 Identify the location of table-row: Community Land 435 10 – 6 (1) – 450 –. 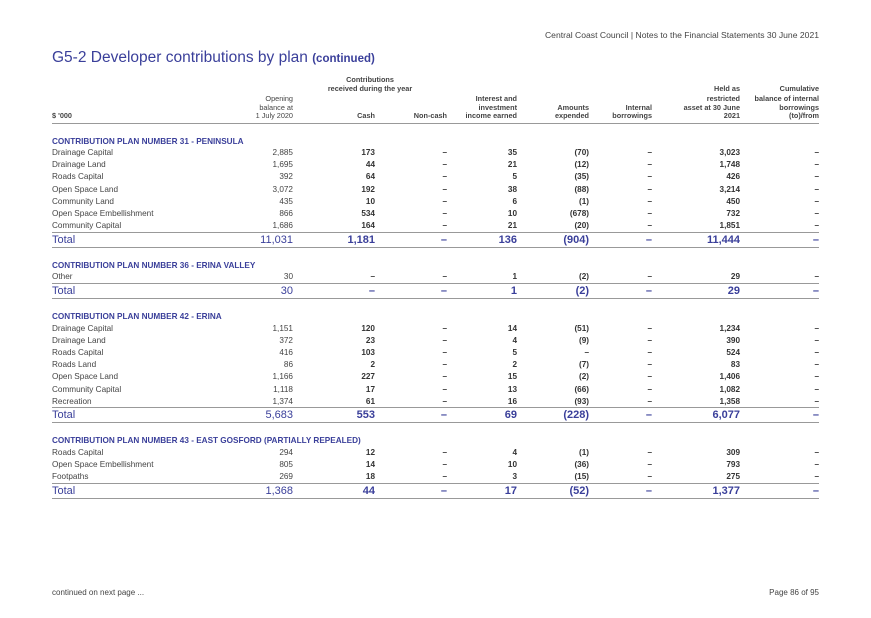
(435, 201).